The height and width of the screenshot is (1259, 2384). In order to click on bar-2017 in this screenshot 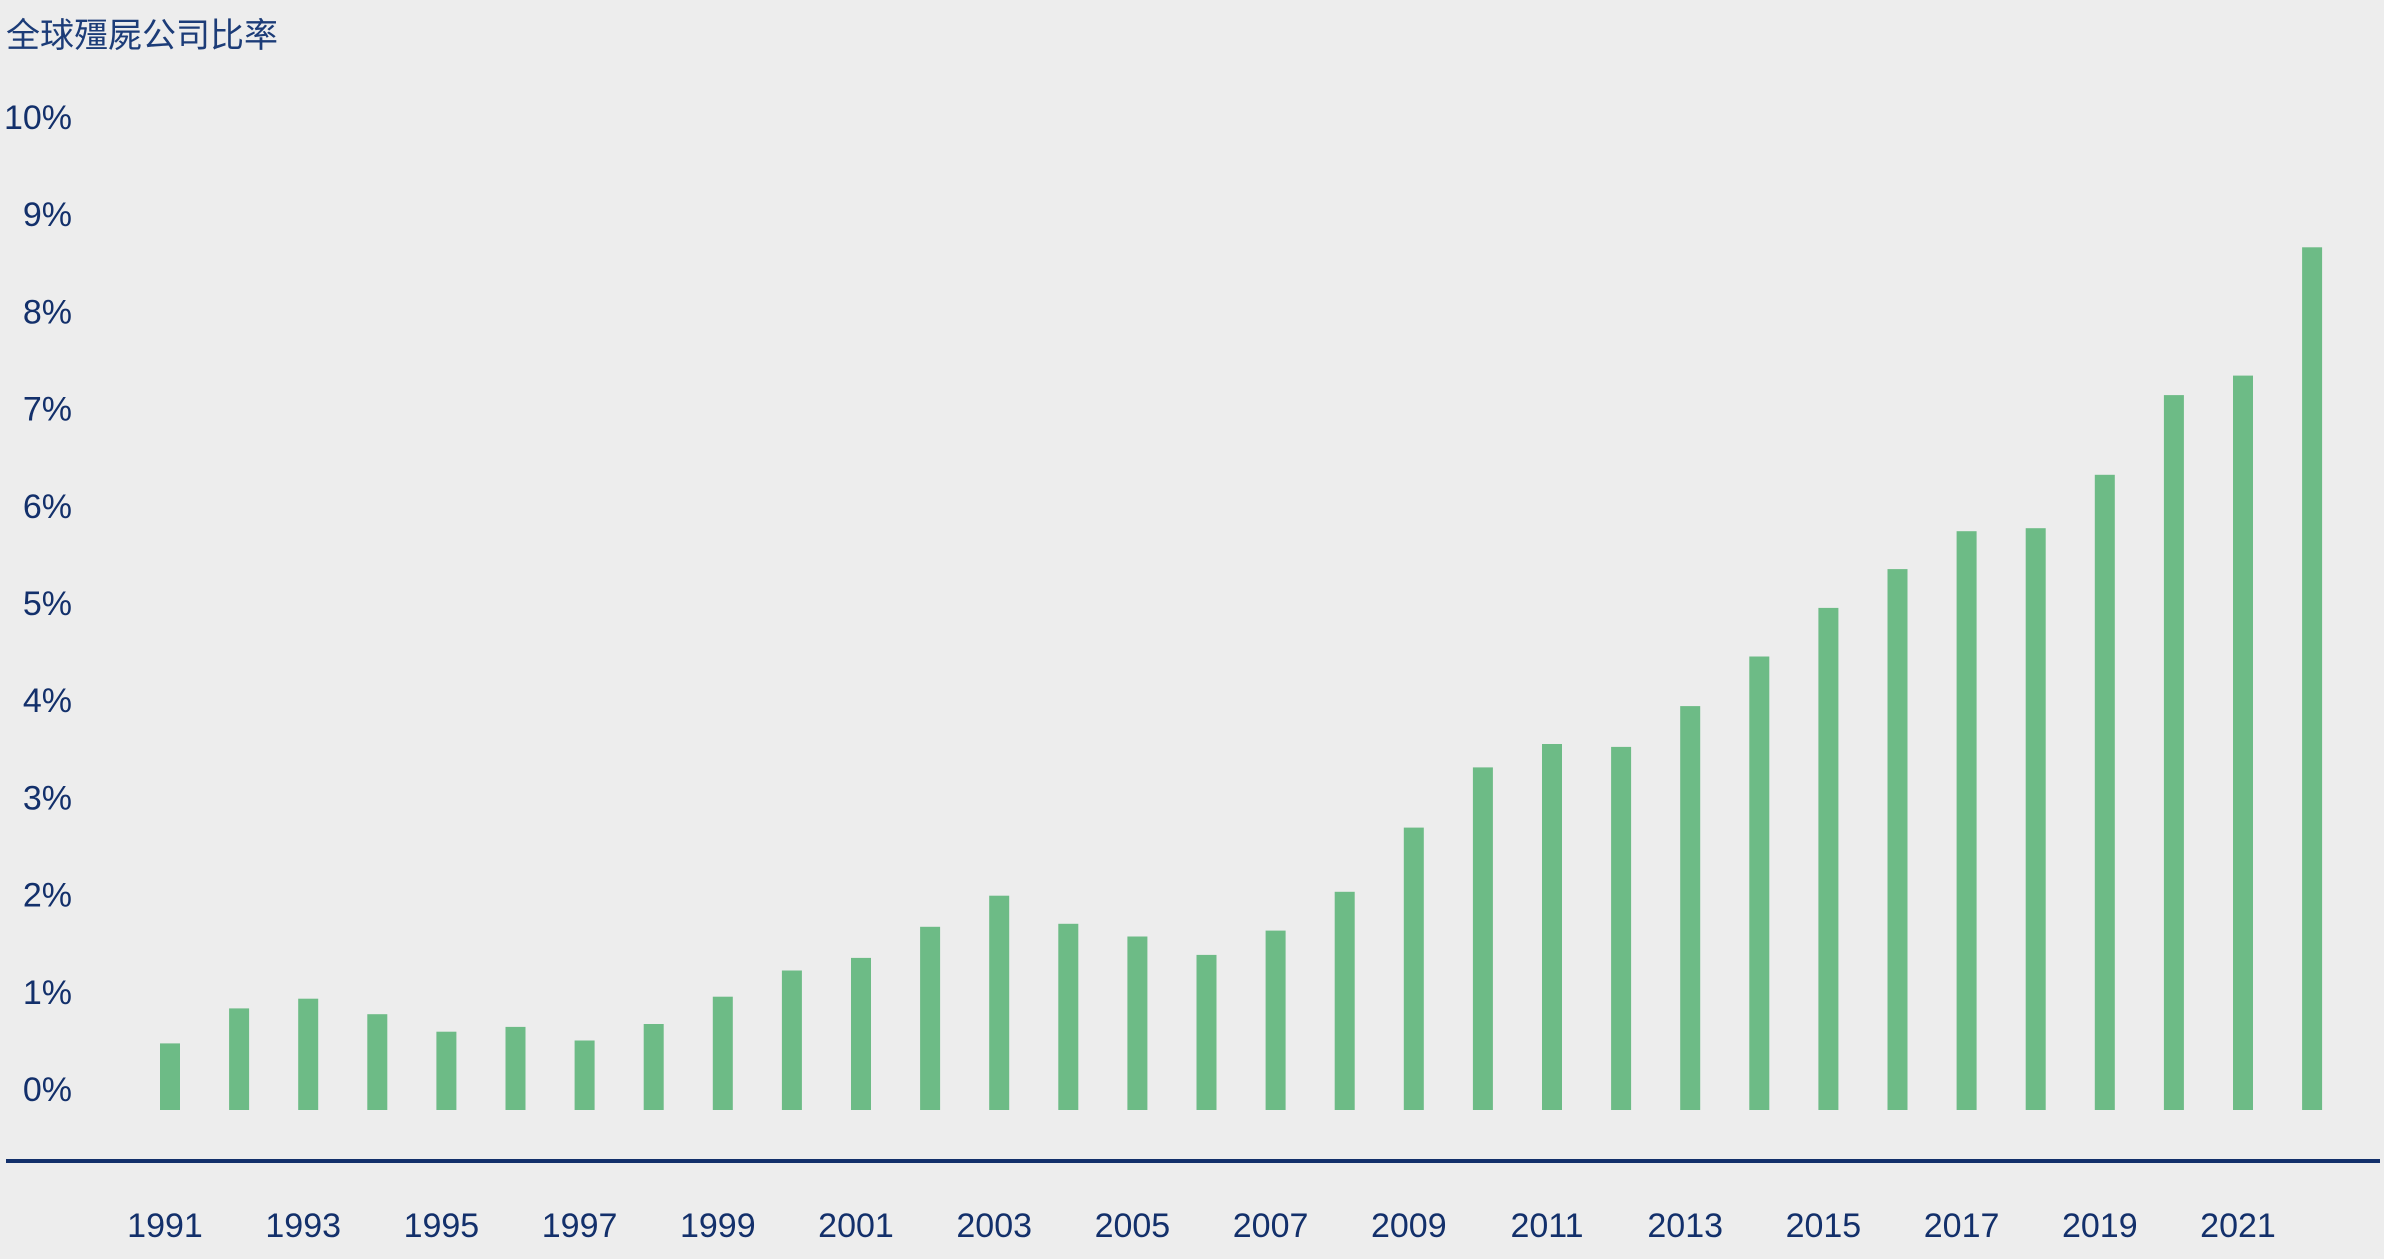, I will do `click(1966, 820)`.